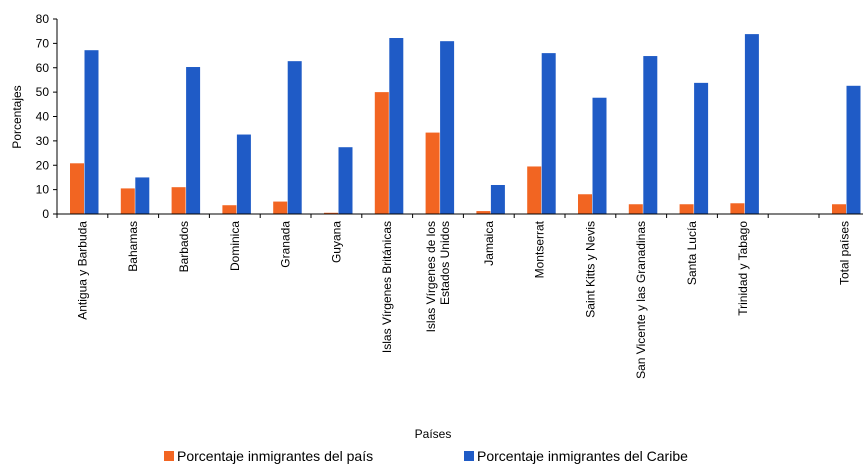  What do you see at coordinates (43, 165) in the screenshot?
I see `y-tick-label: 20` at bounding box center [43, 165].